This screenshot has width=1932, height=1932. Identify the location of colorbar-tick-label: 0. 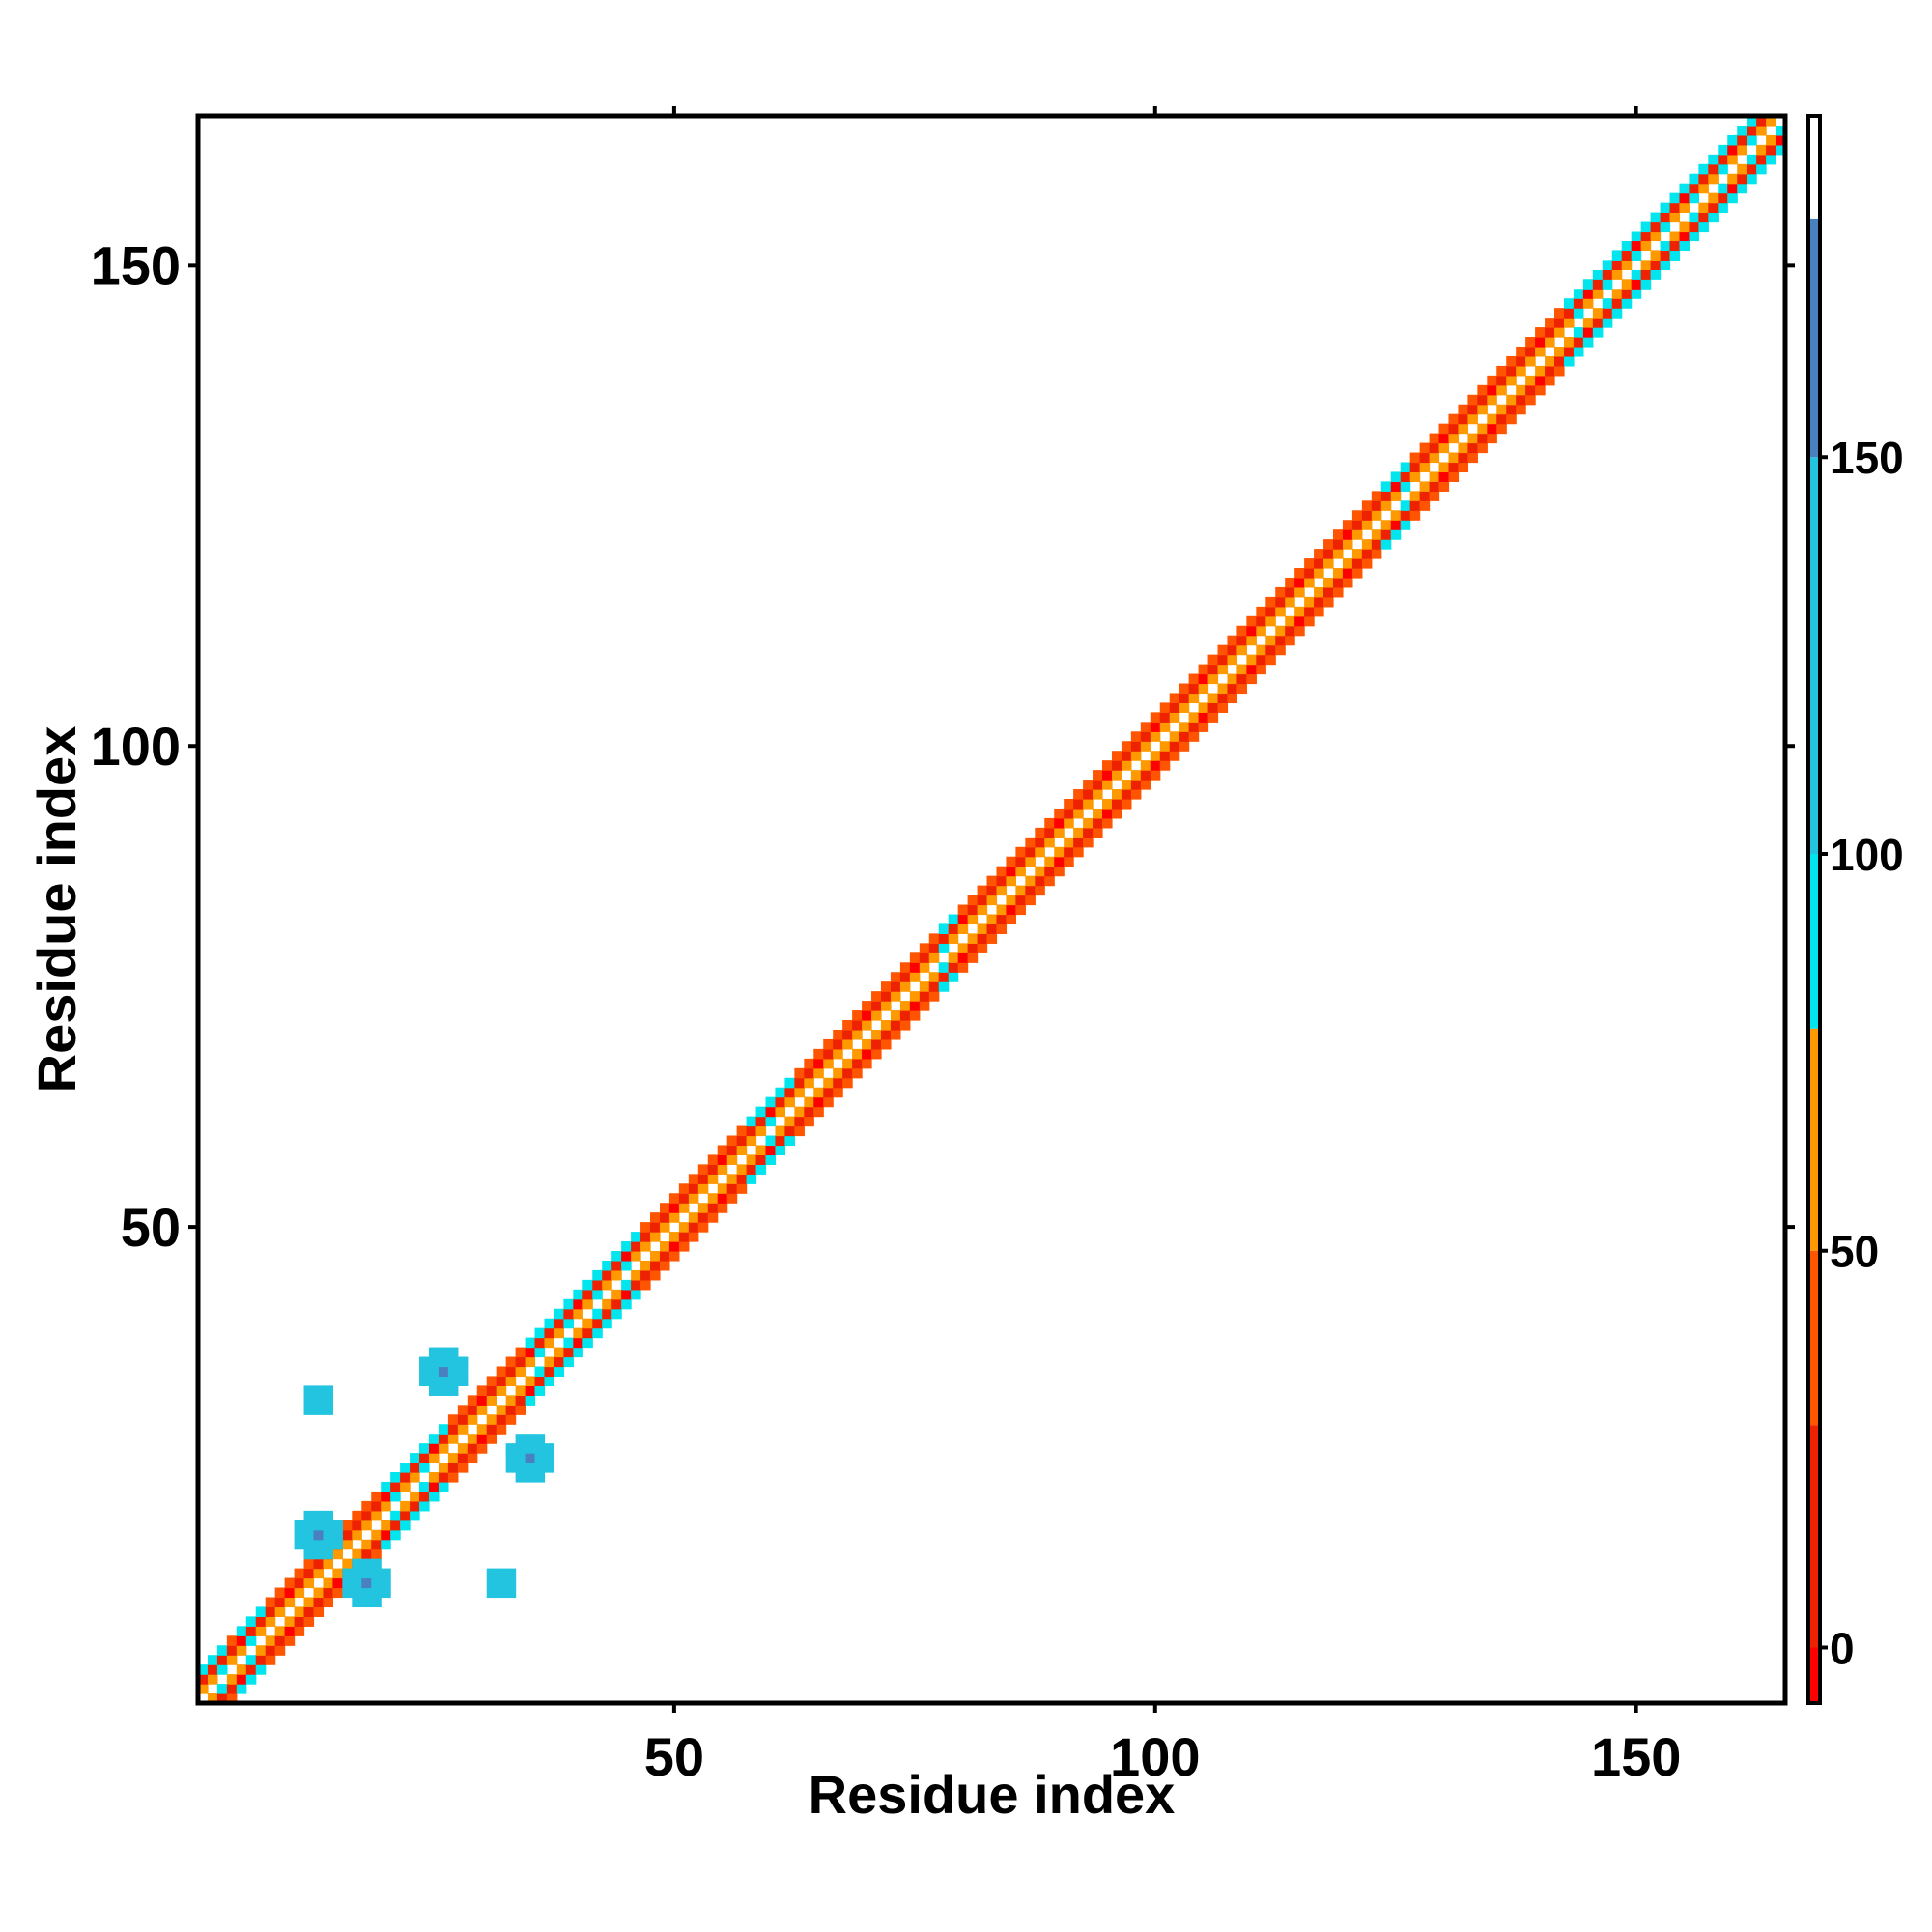
(1842, 1648).